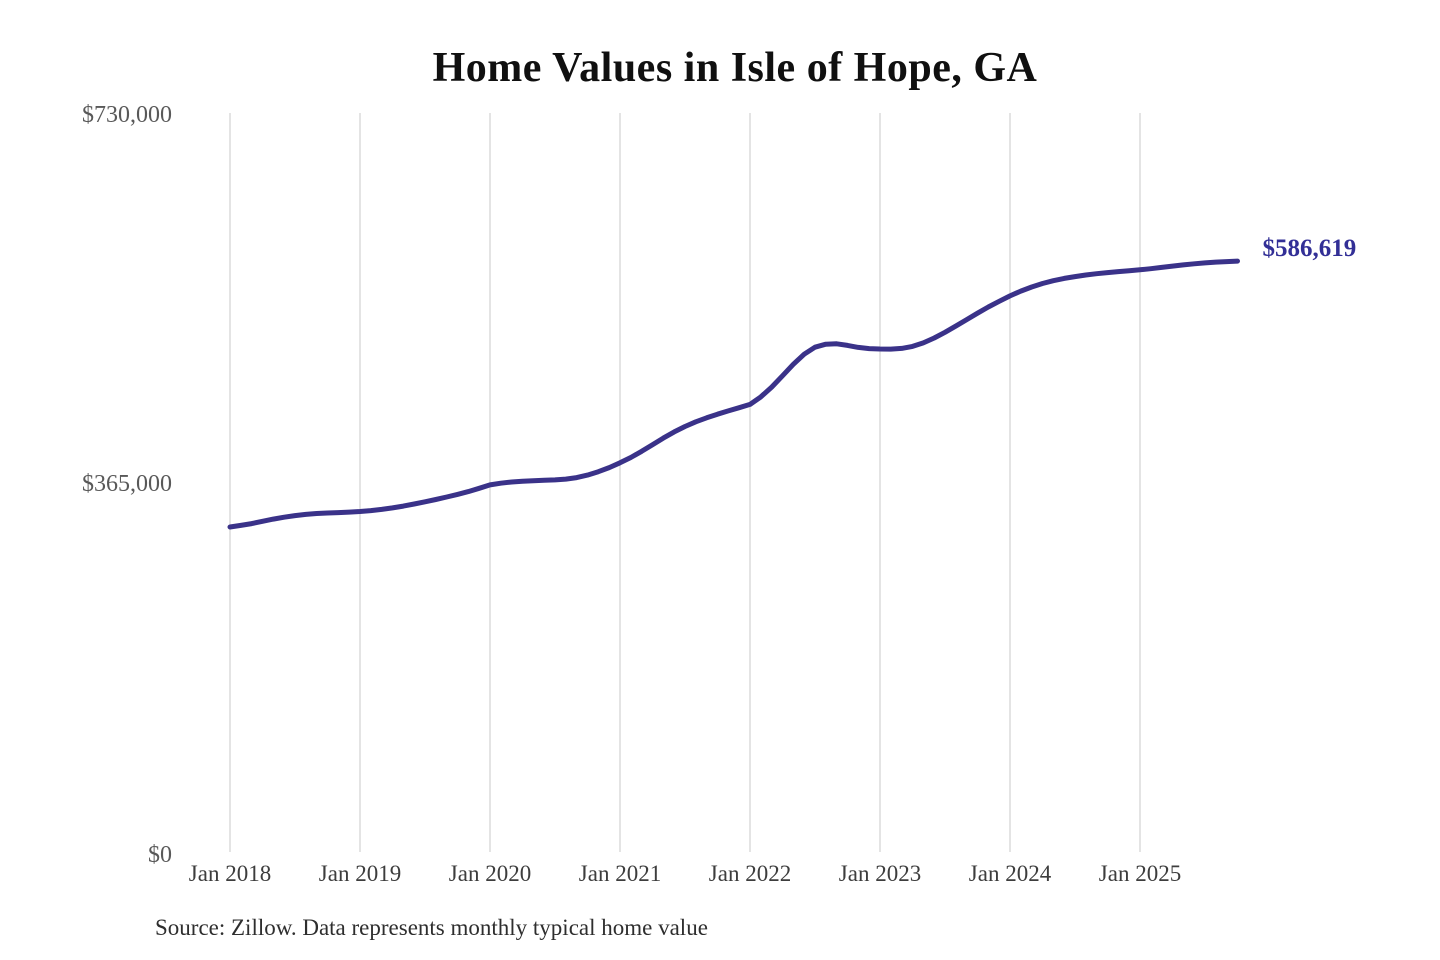 The image size is (1440, 960). Describe the element at coordinates (1309, 249) in the screenshot. I see `latest-value-label: $586,619` at that location.